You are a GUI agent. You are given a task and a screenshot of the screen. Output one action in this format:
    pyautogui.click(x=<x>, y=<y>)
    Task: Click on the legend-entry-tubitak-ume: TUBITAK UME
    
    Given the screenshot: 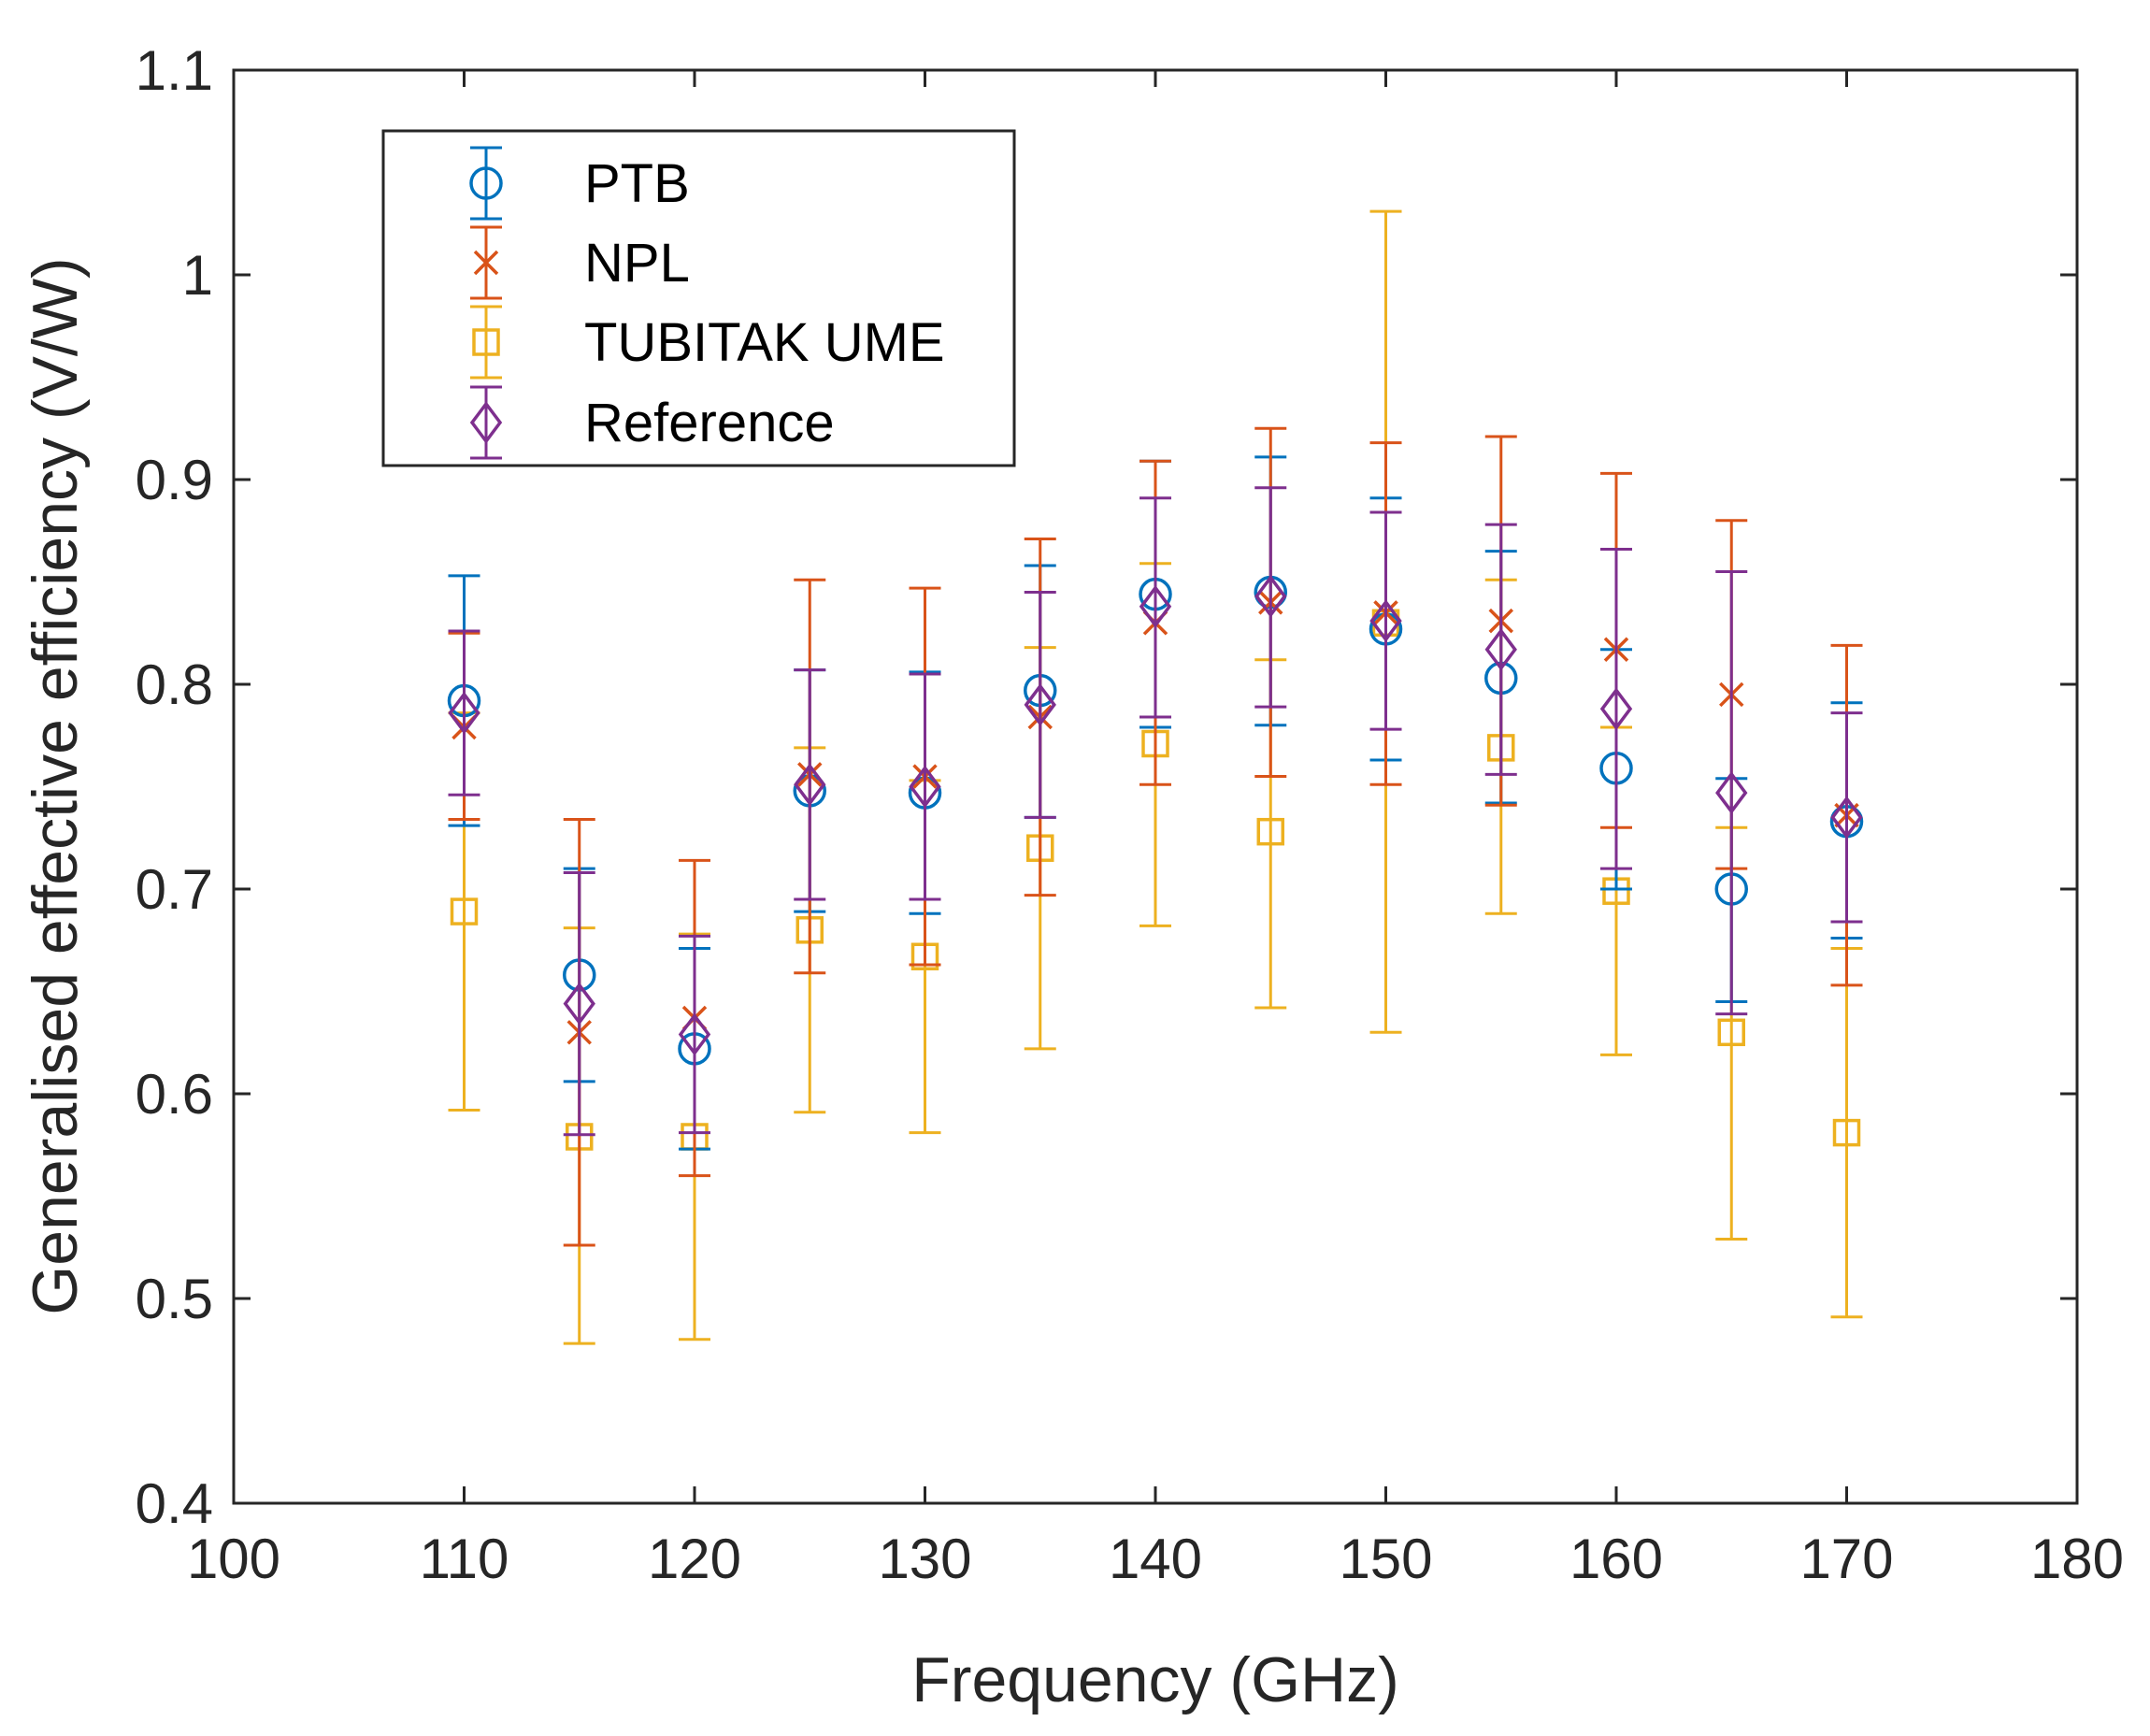 What is the action you would take?
    pyautogui.click(x=707, y=343)
    